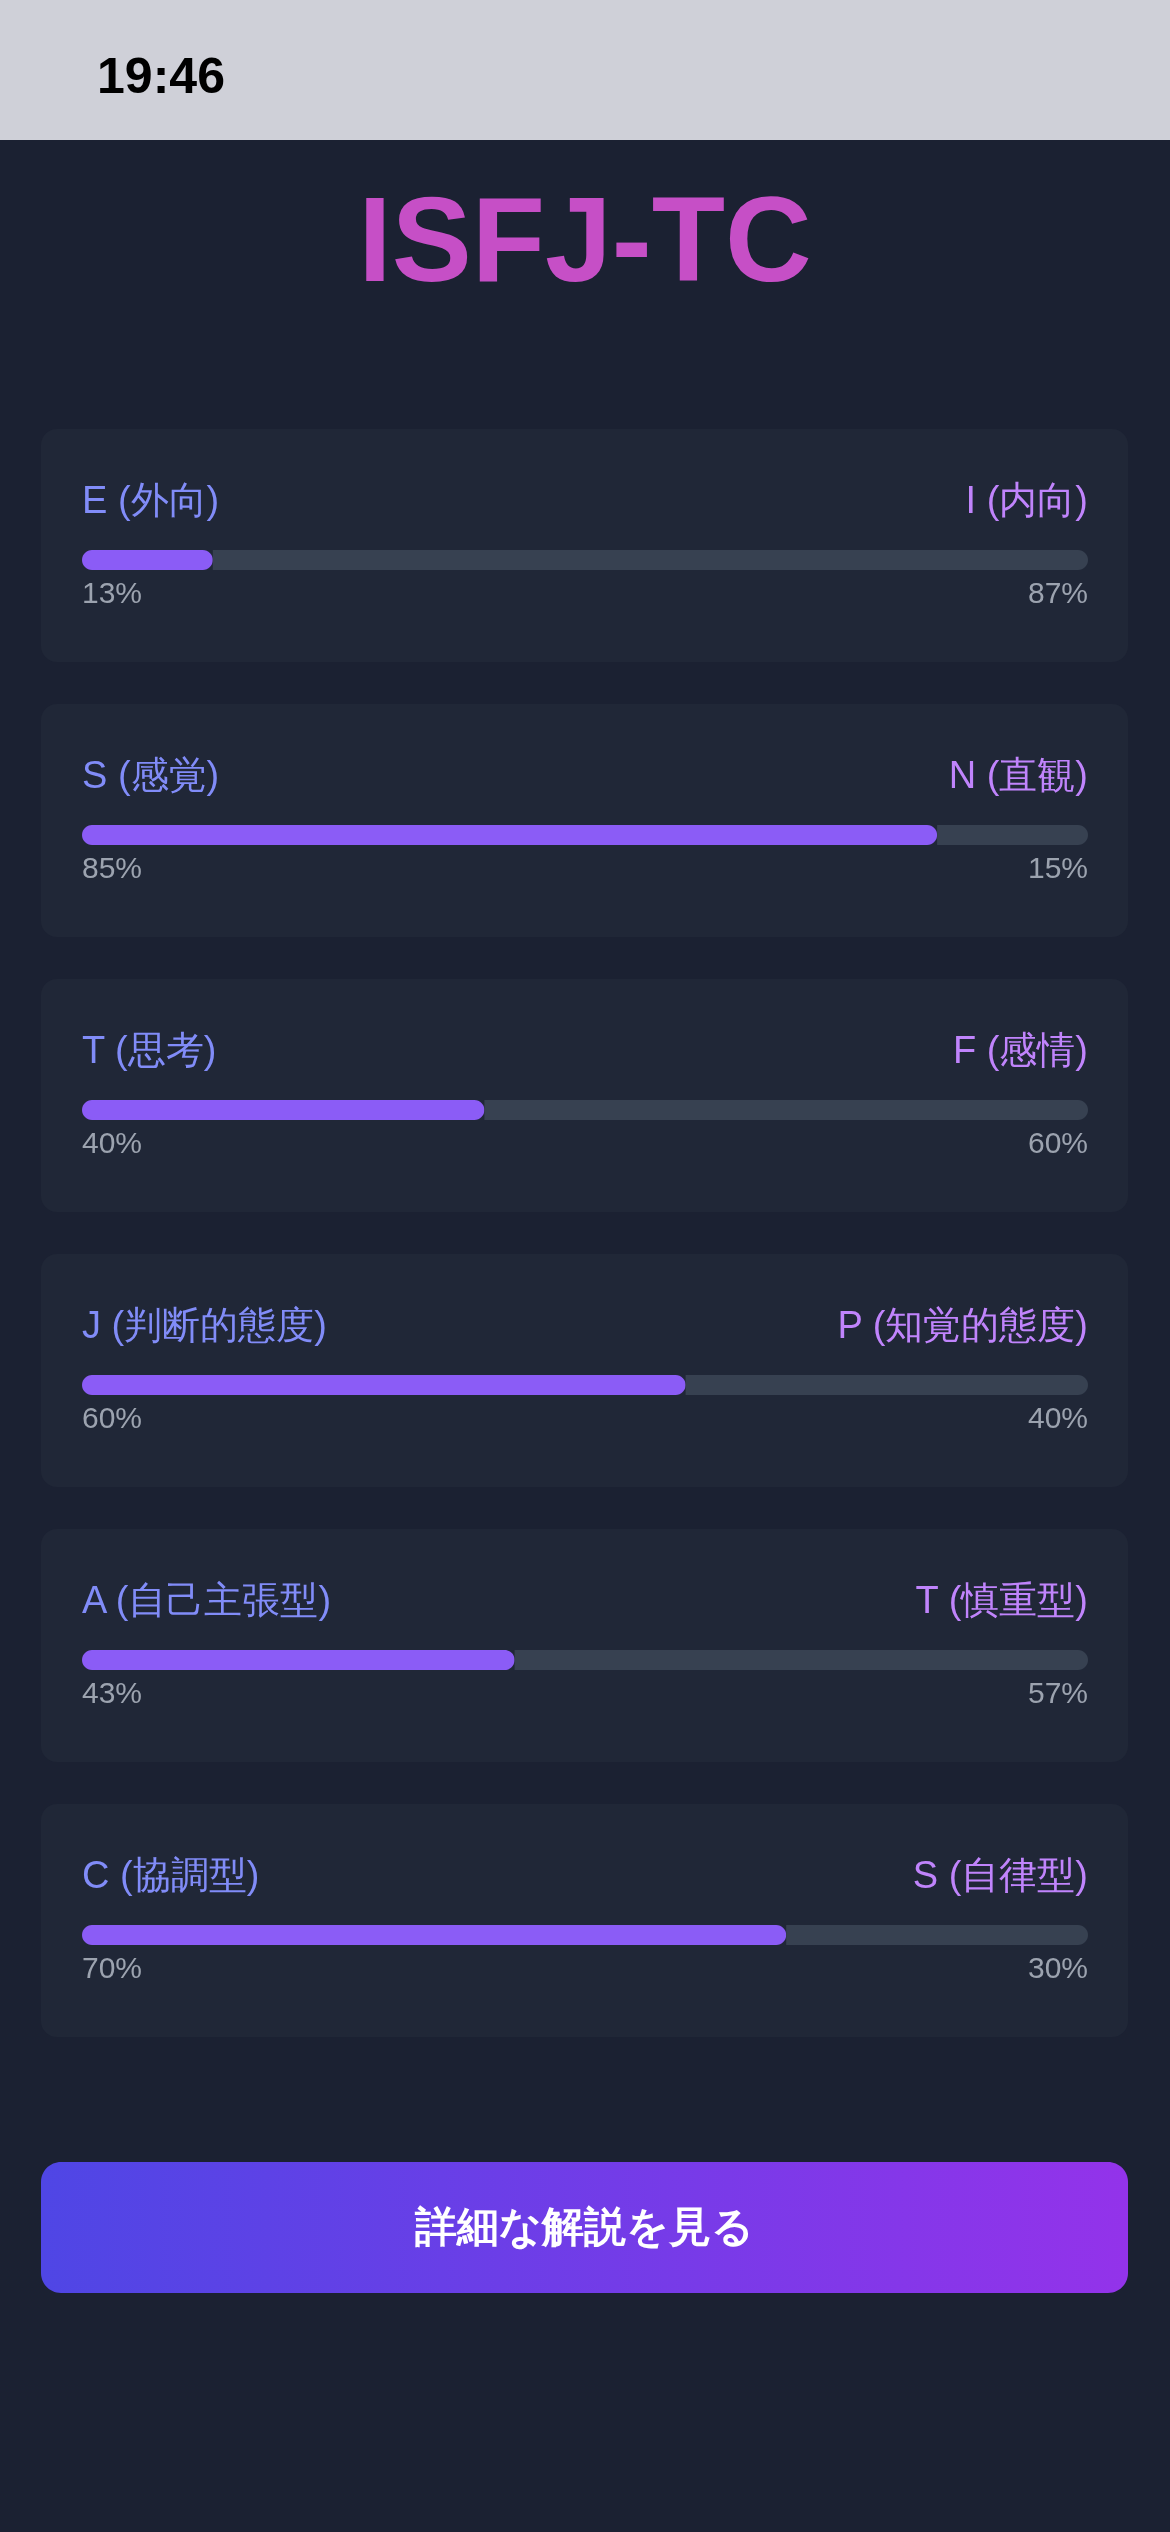  What do you see at coordinates (1057, 867) in the screenshot?
I see `data-label: 15%` at bounding box center [1057, 867].